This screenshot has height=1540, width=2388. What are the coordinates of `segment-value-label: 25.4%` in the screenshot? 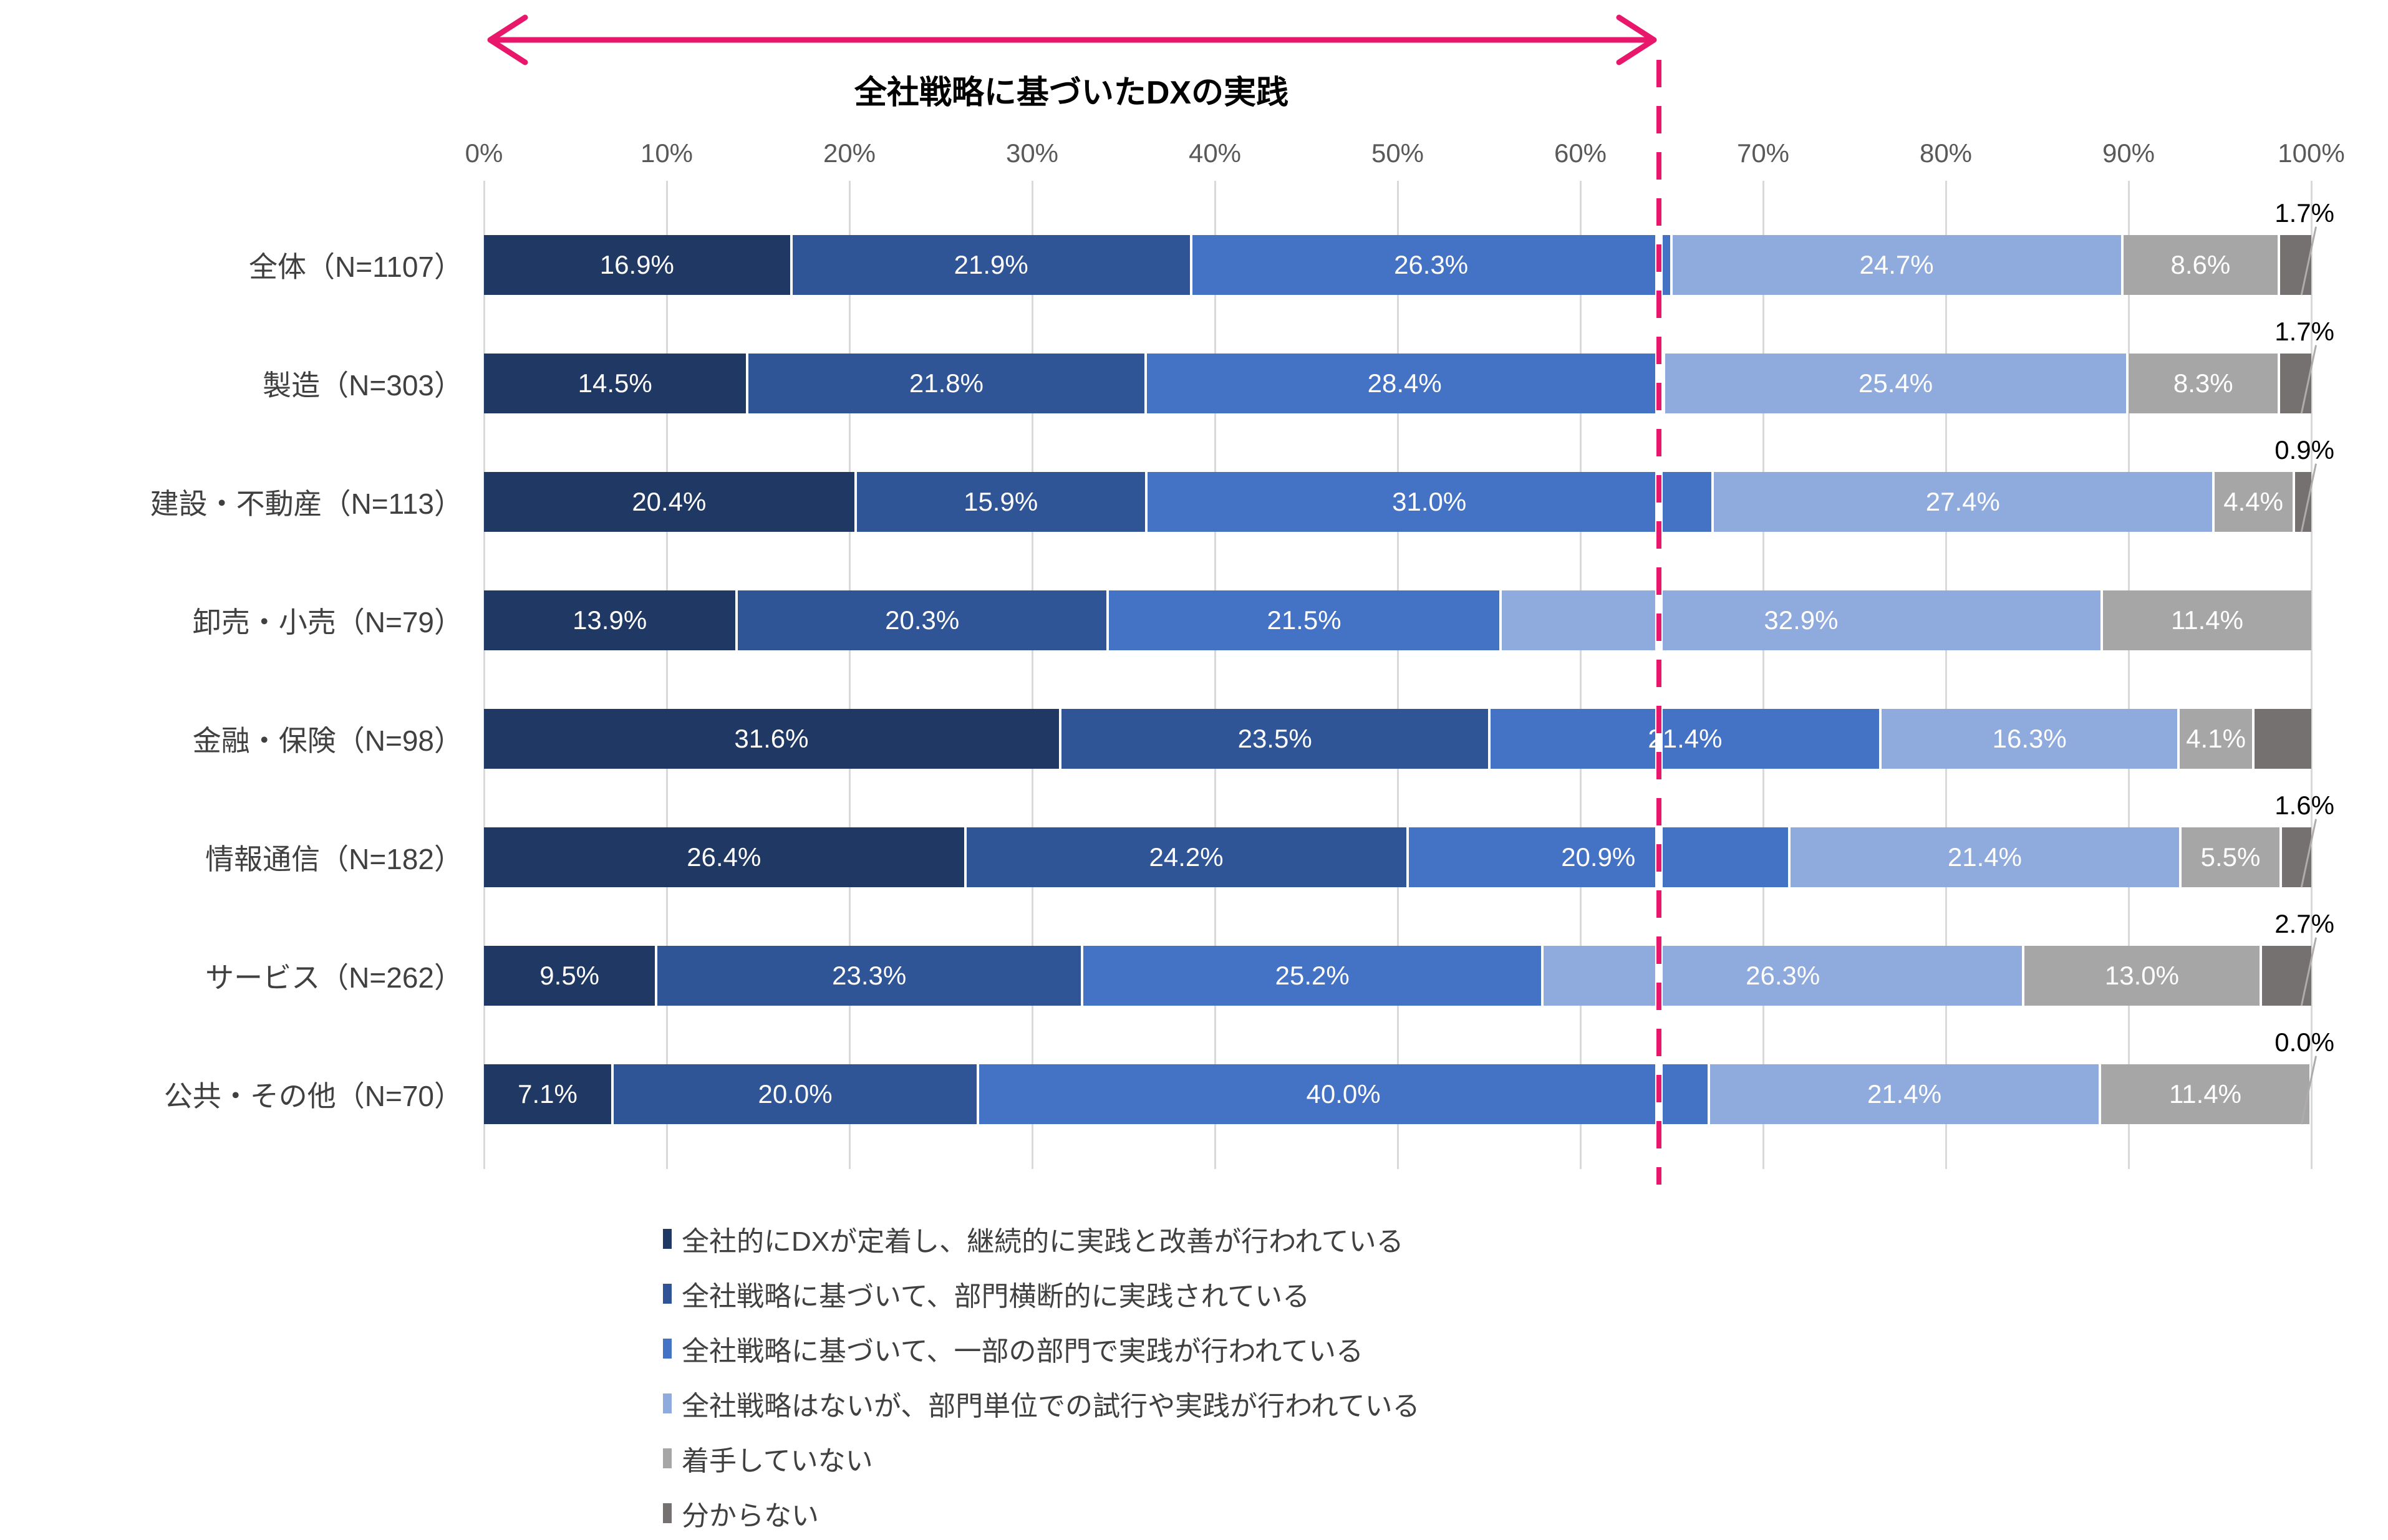 It's located at (1896, 383).